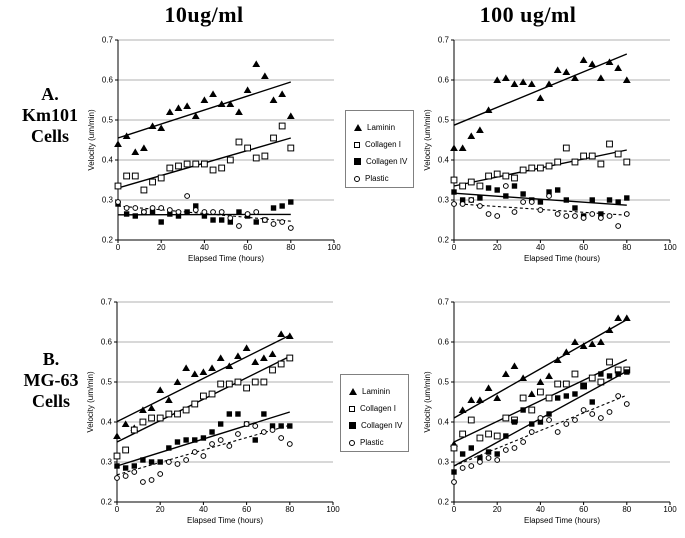  What do you see at coordinates (352, 425) in the screenshot?
I see `filled-square-icon` at bounding box center [352, 425].